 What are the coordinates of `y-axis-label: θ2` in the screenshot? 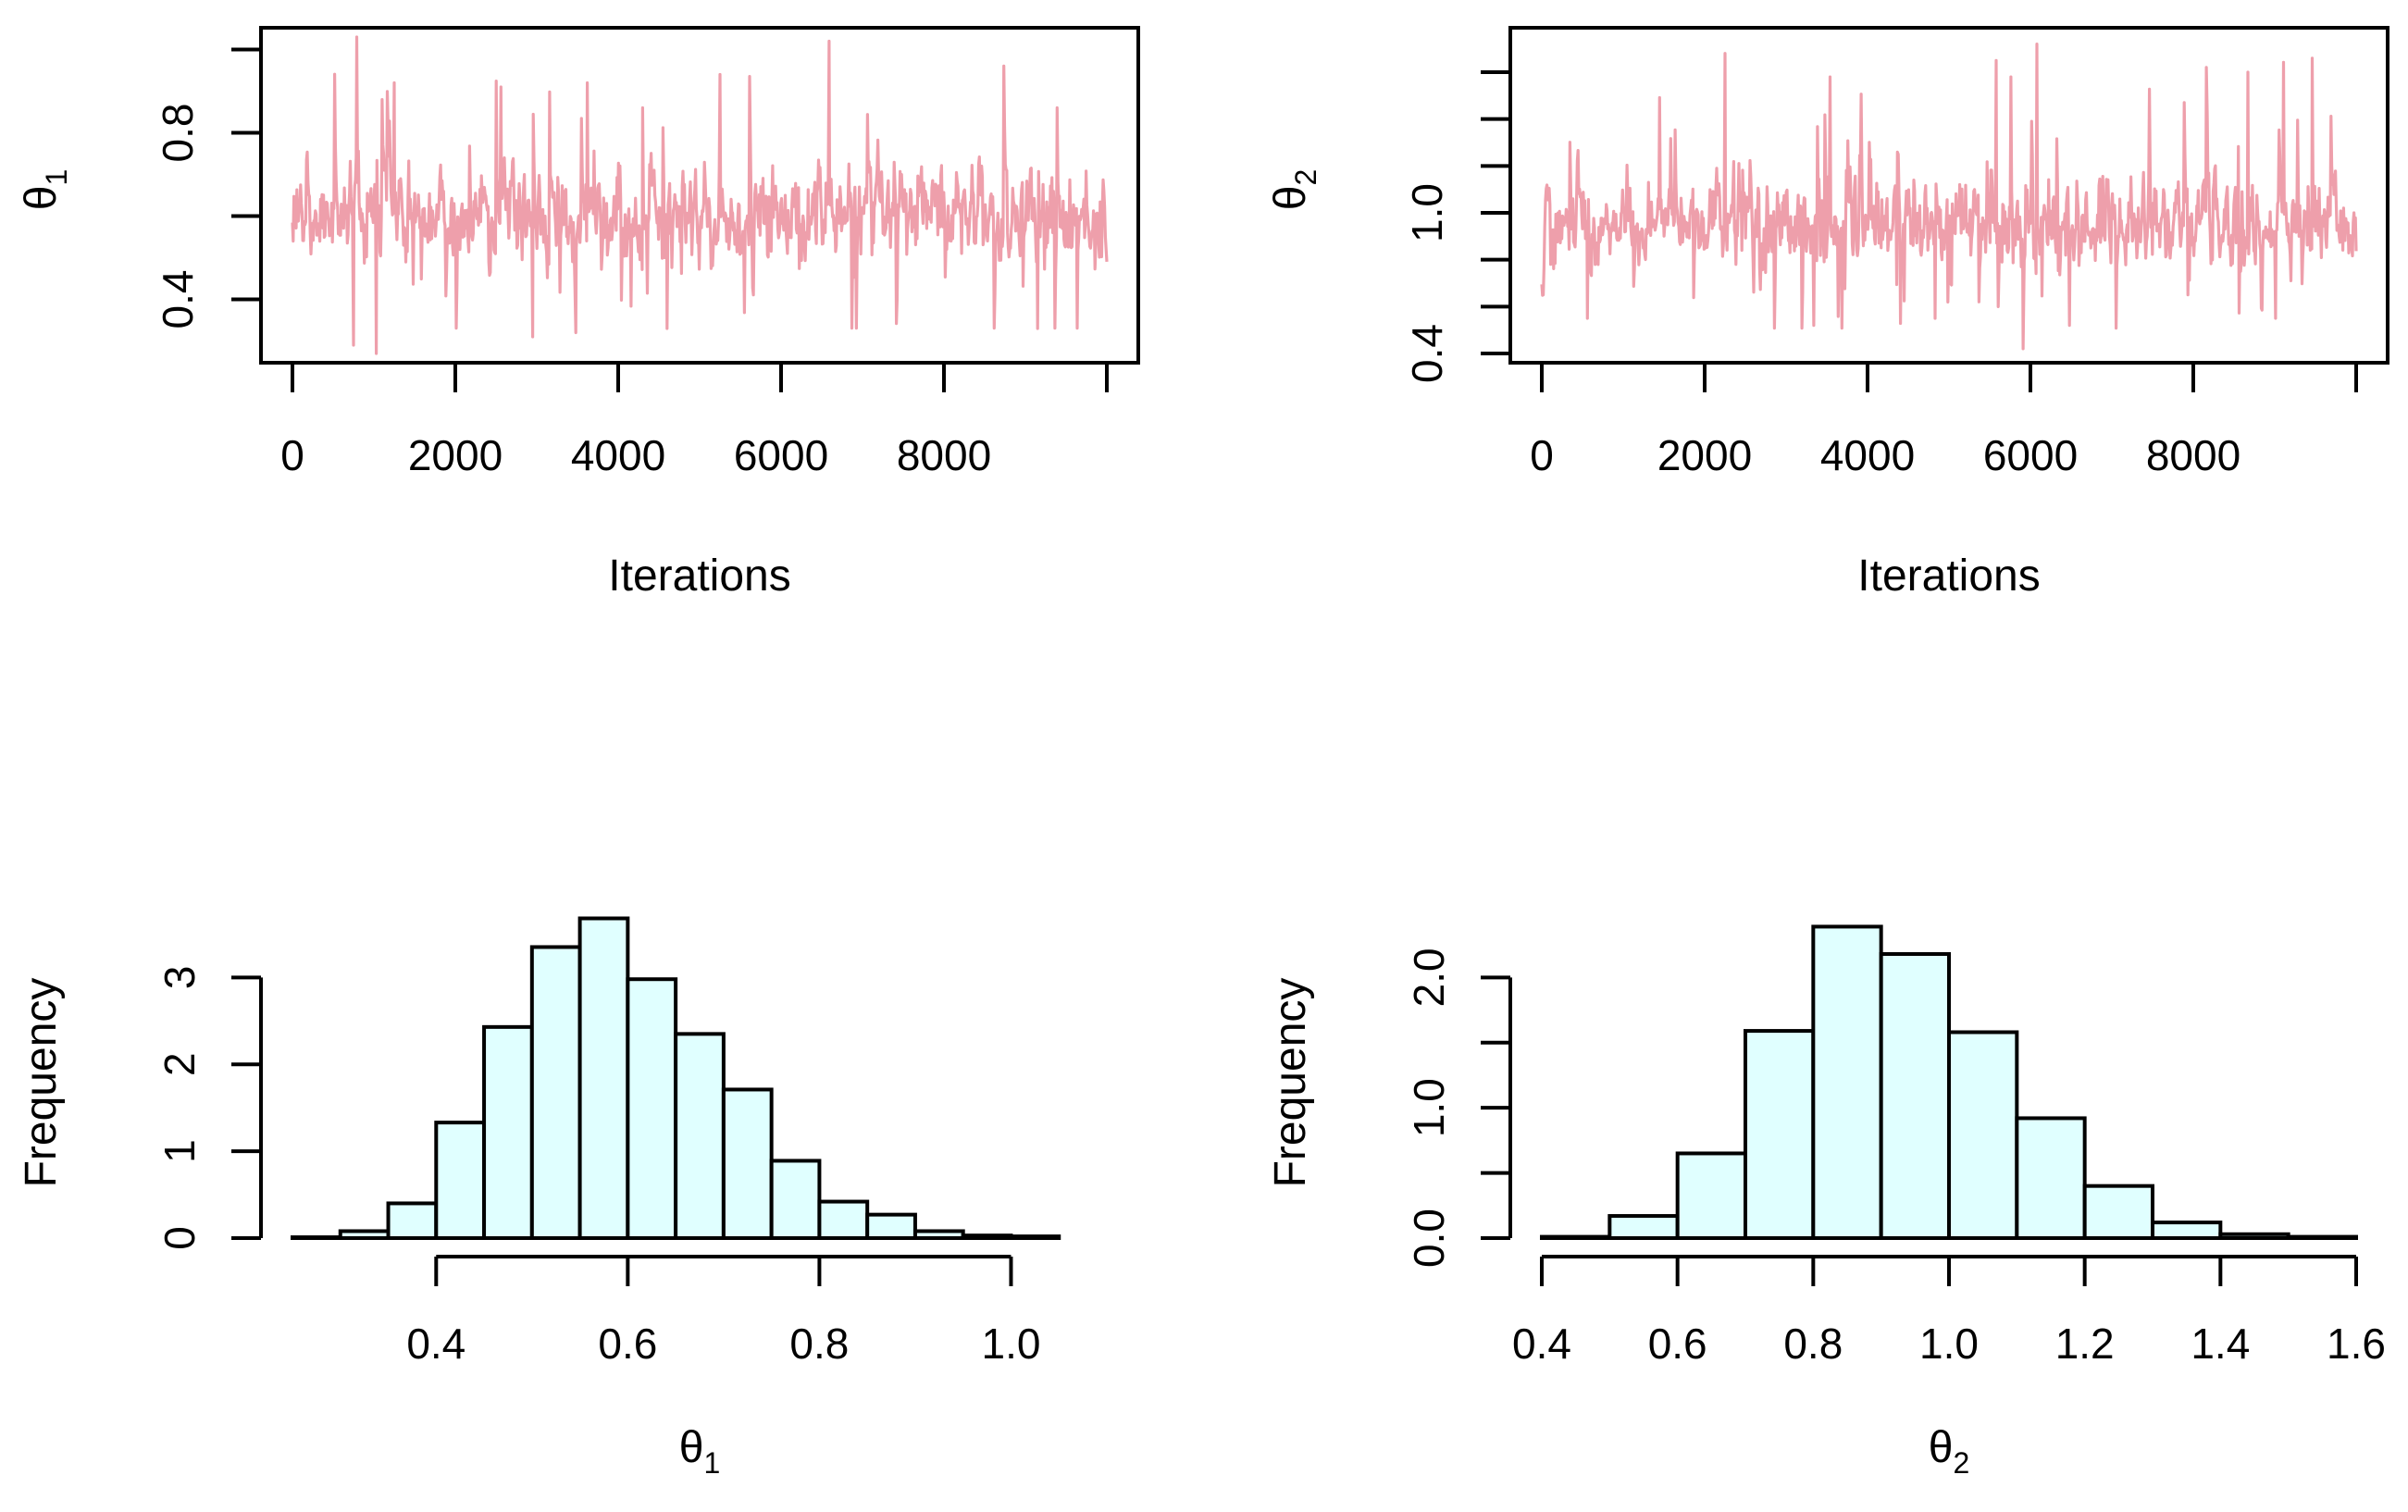 It's located at (1294, 190).